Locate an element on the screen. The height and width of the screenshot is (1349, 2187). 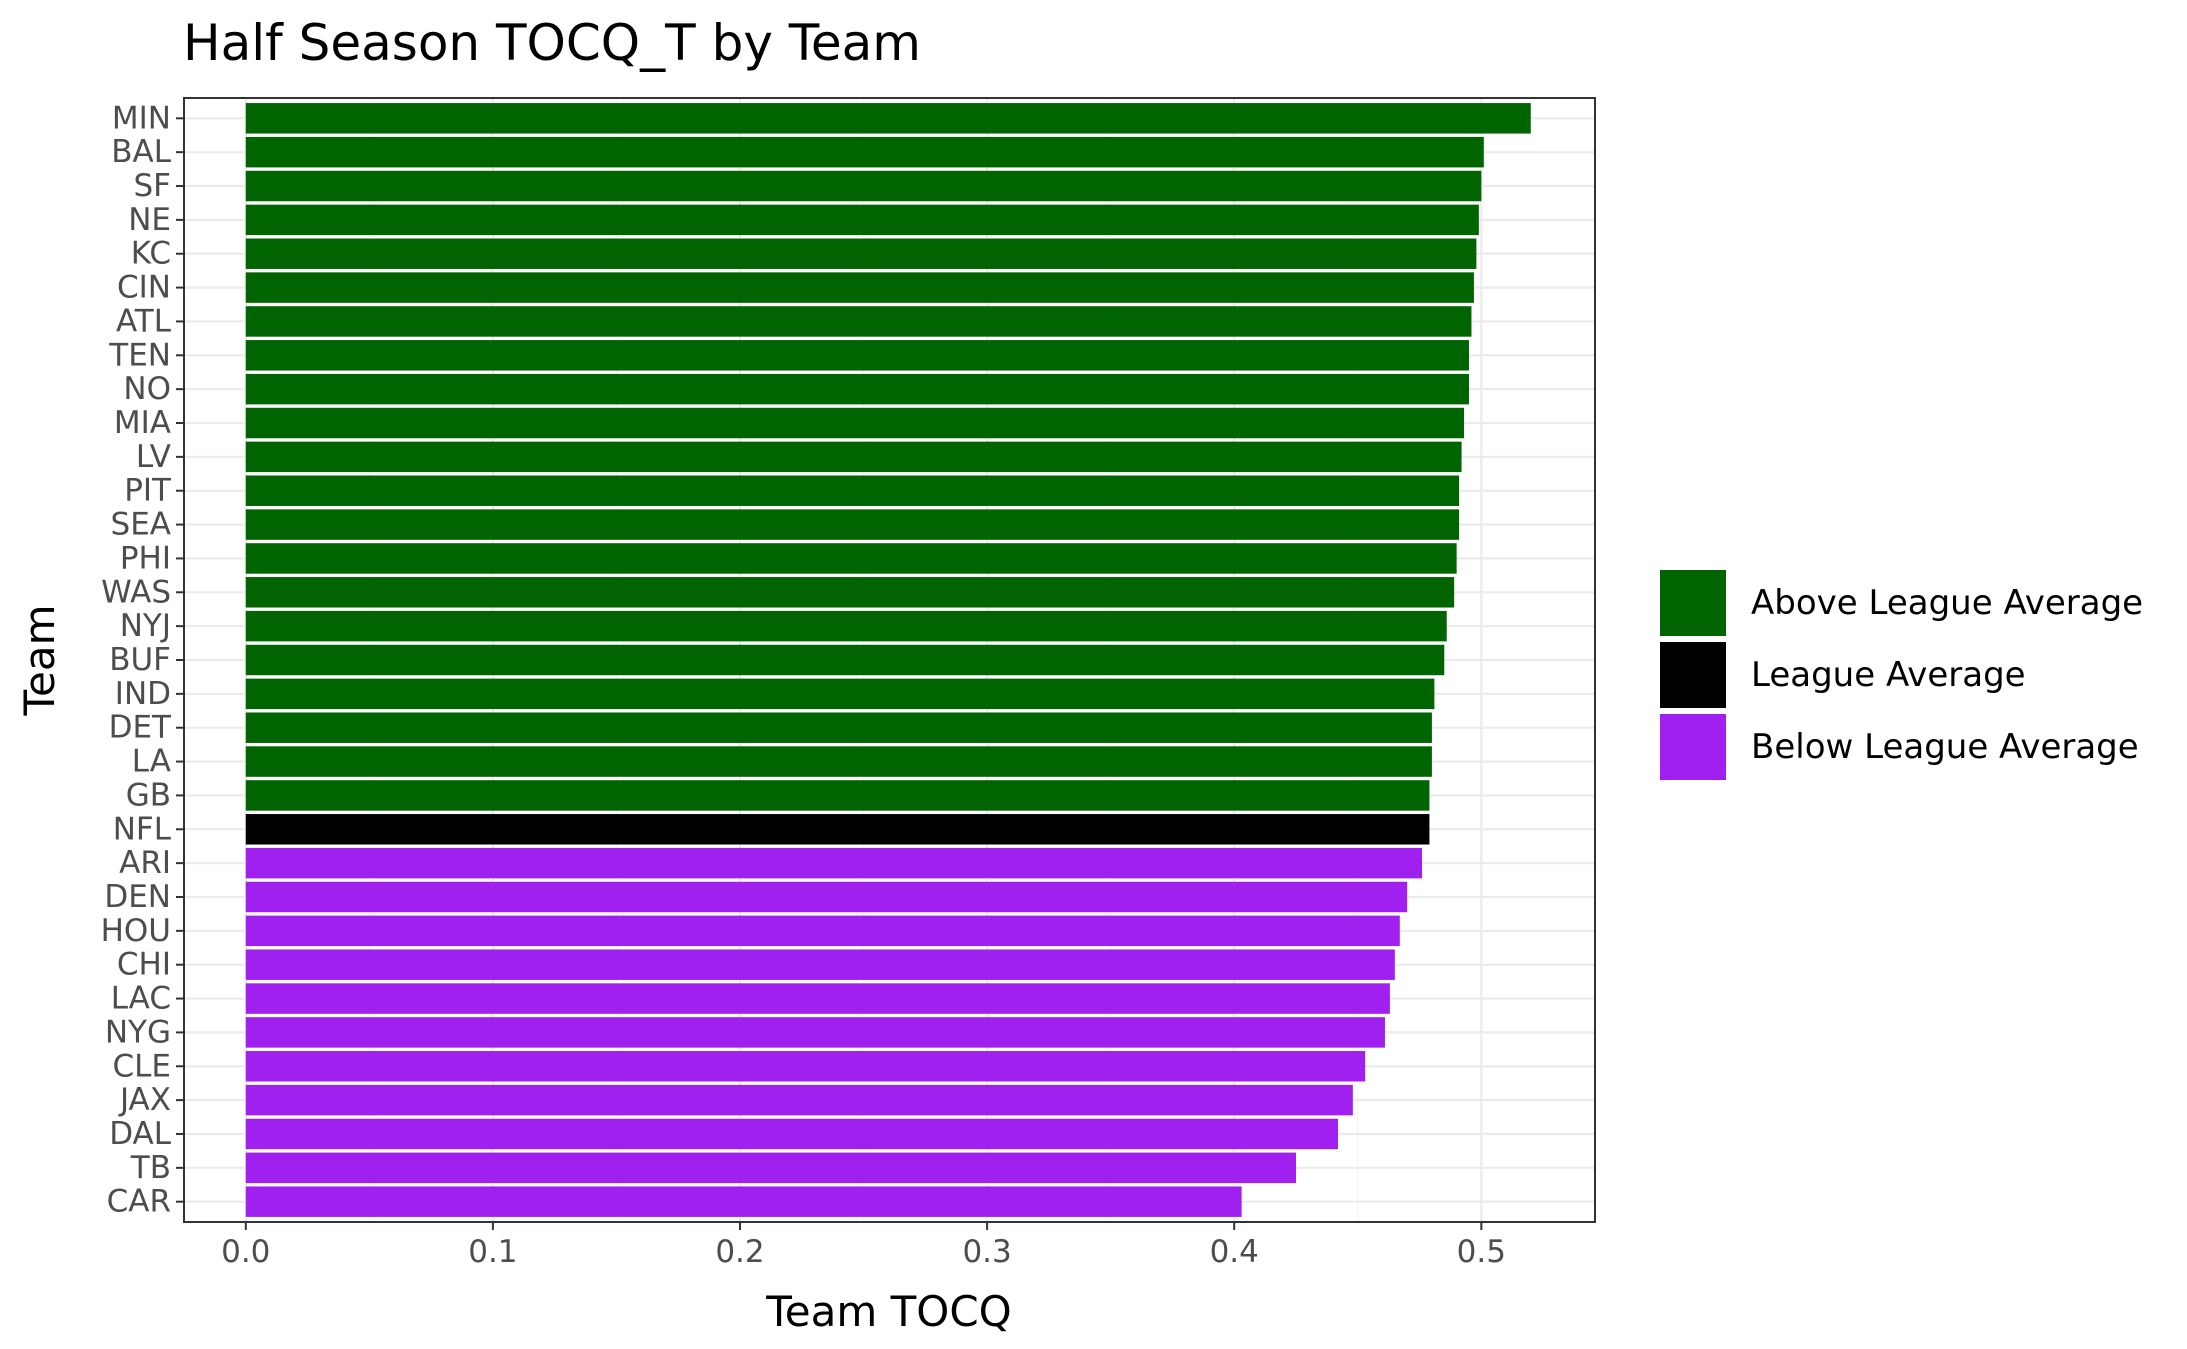
y-tick-label: MIA is located at coordinates (142, 423).